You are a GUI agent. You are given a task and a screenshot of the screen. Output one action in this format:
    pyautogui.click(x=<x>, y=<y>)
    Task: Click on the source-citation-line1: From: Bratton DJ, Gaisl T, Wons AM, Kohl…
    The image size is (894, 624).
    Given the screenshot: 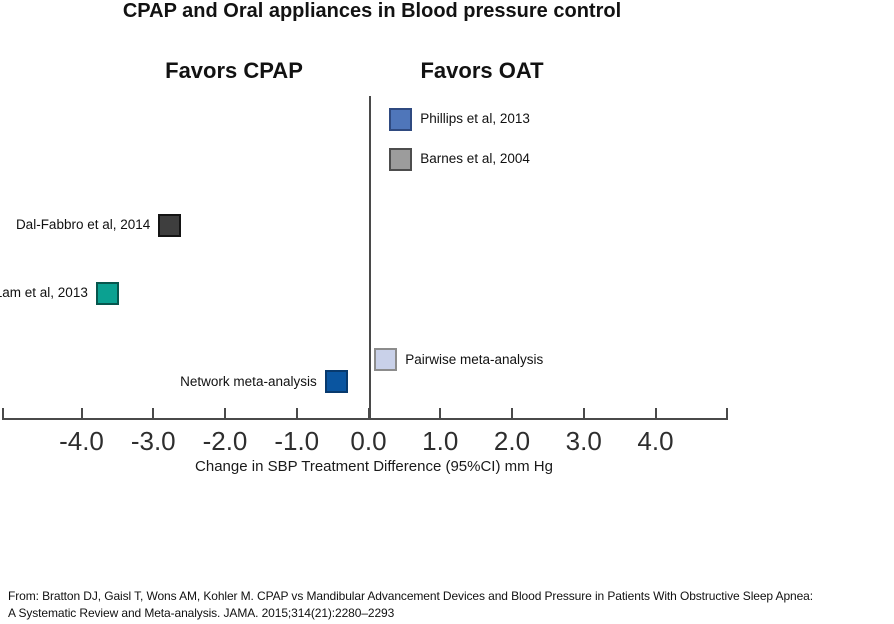 What is the action you would take?
    pyautogui.click(x=410, y=596)
    